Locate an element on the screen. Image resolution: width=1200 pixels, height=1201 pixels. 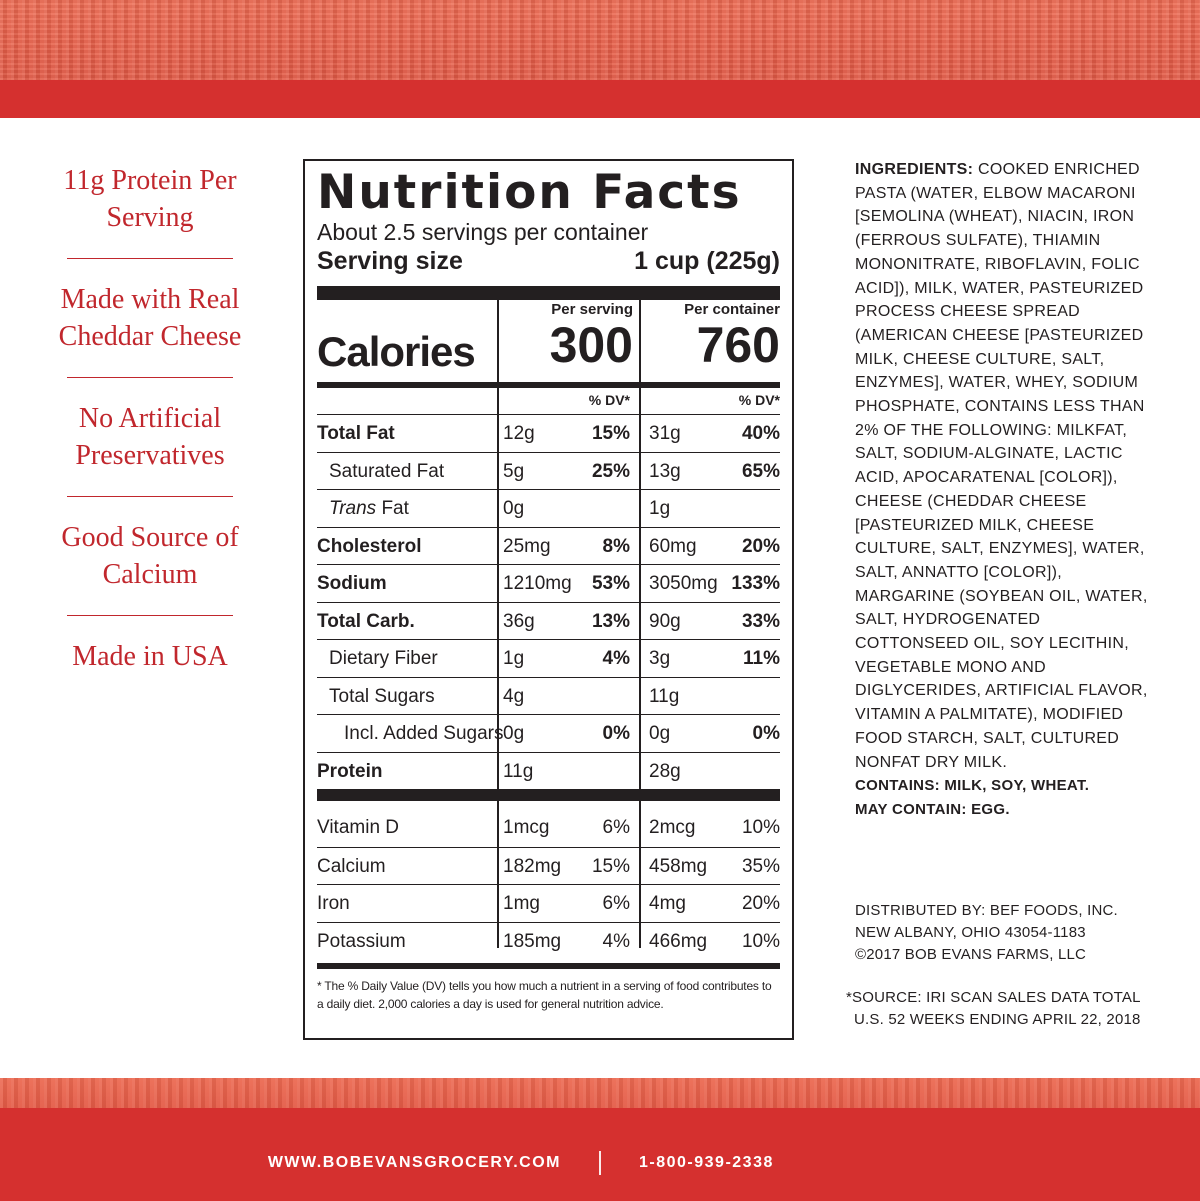
dv-per-serving: 8% is located at coordinates (616, 546).